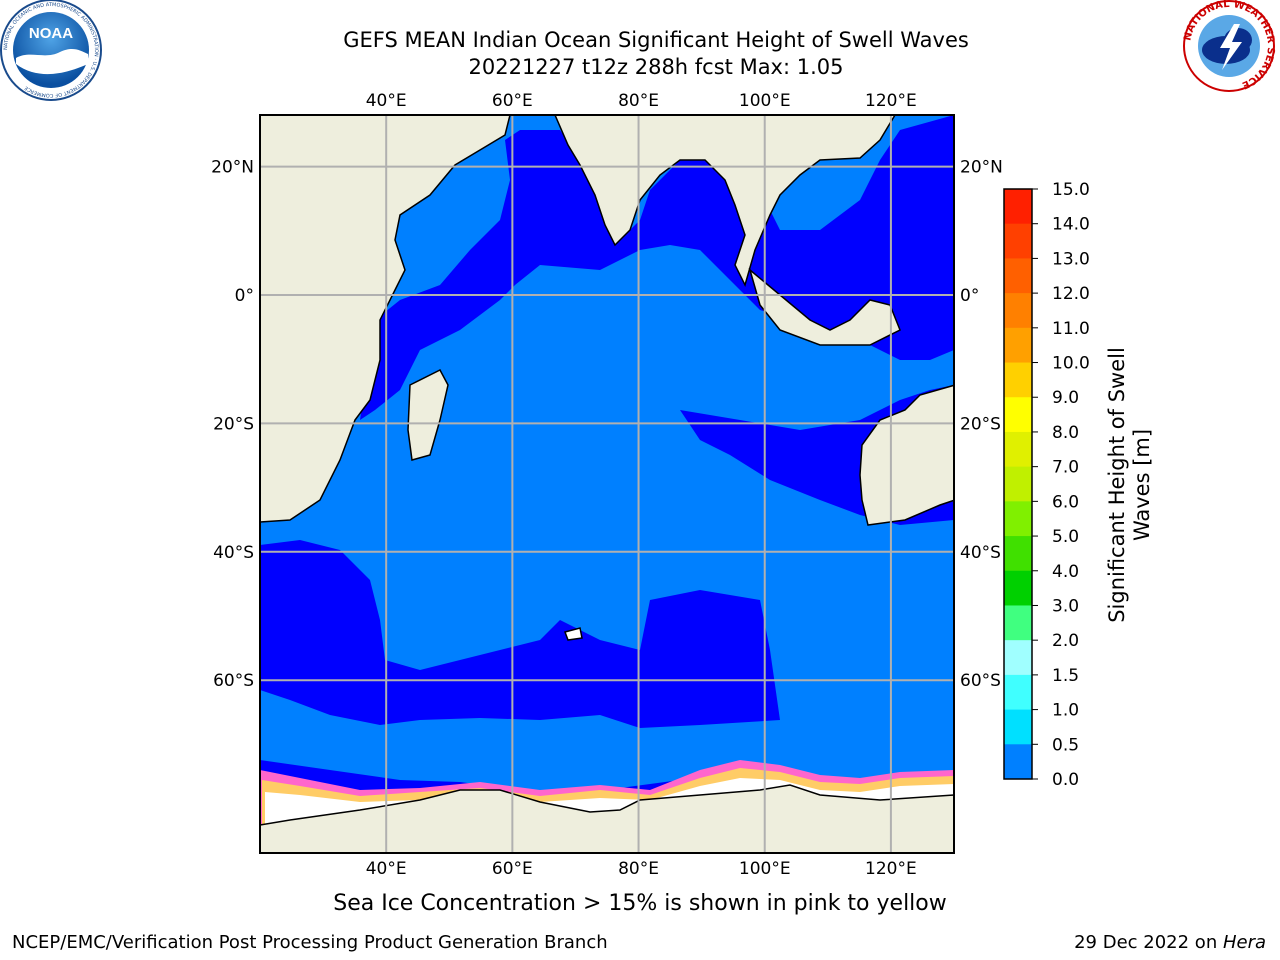 The width and height of the screenshot is (1280, 960). Describe the element at coordinates (638, 101) in the screenshot. I see `top-lon-tick-label: 80°E` at that location.